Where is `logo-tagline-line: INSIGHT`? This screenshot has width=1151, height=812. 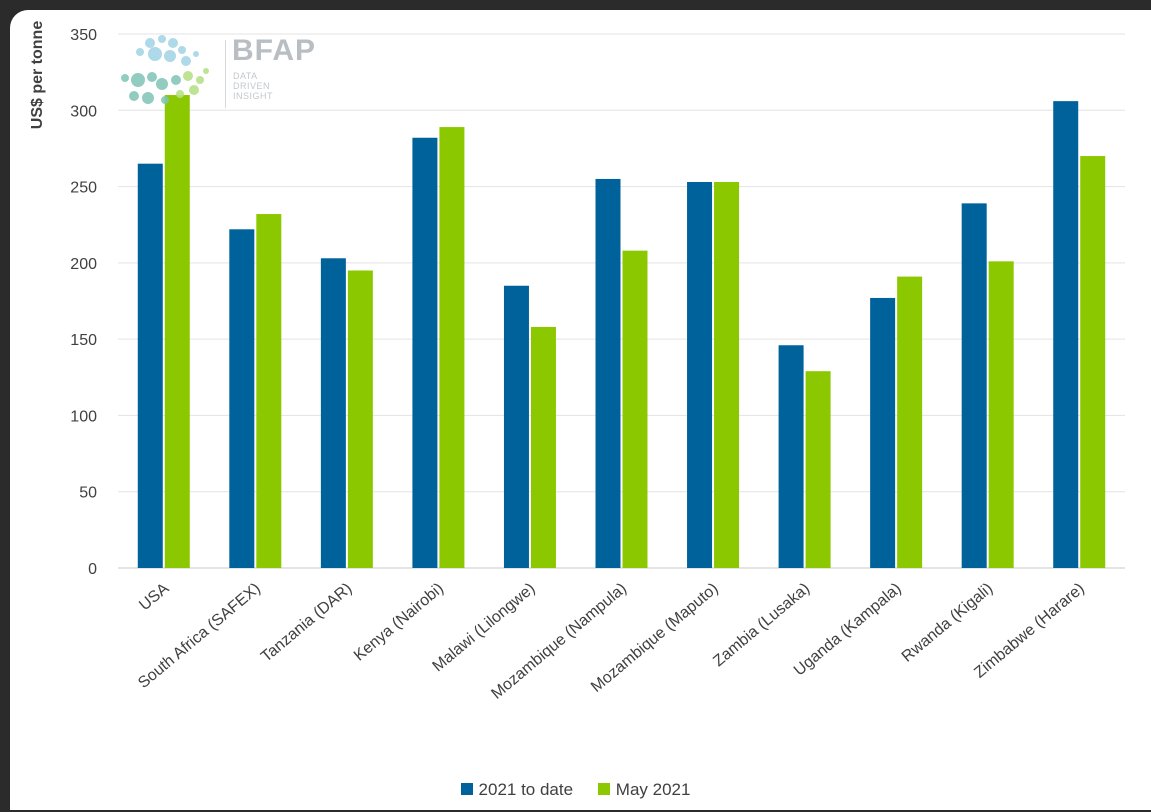
logo-tagline-line: INSIGHT is located at coordinates (253, 96).